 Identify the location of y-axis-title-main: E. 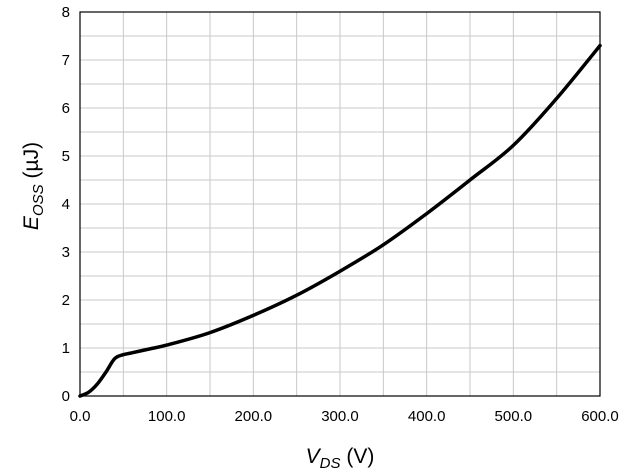
(31, 222).